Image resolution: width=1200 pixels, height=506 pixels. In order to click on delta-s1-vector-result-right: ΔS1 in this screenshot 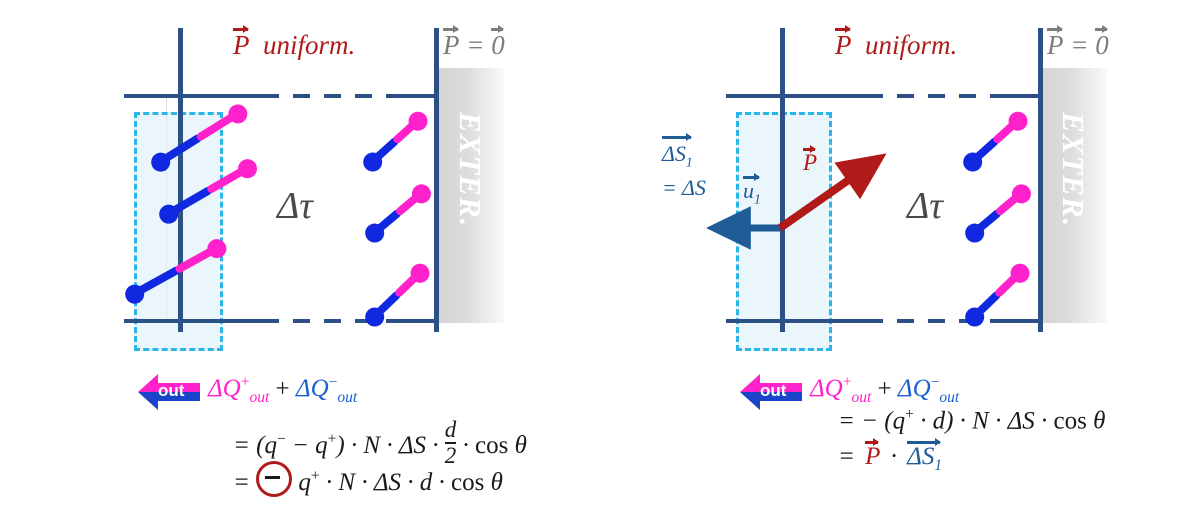, I will do `click(925, 456)`.